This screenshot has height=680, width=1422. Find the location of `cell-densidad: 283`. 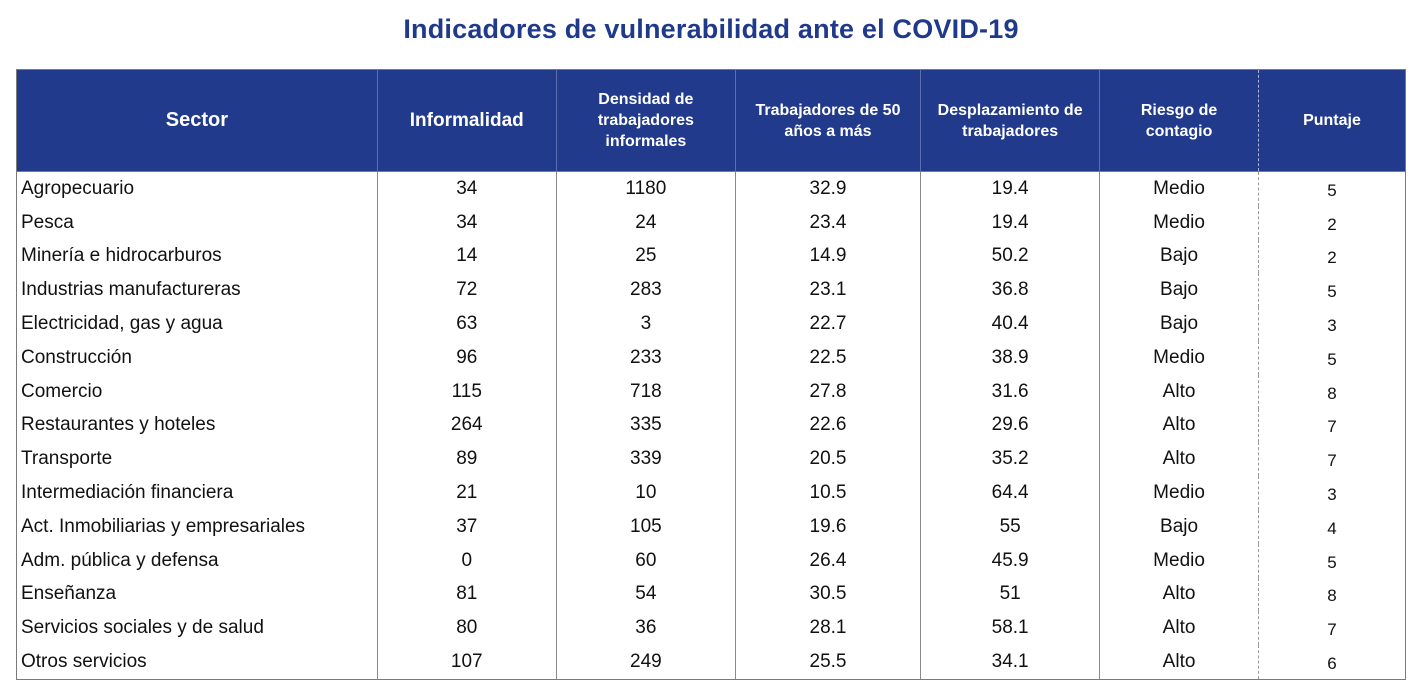

cell-densidad: 283 is located at coordinates (646, 290).